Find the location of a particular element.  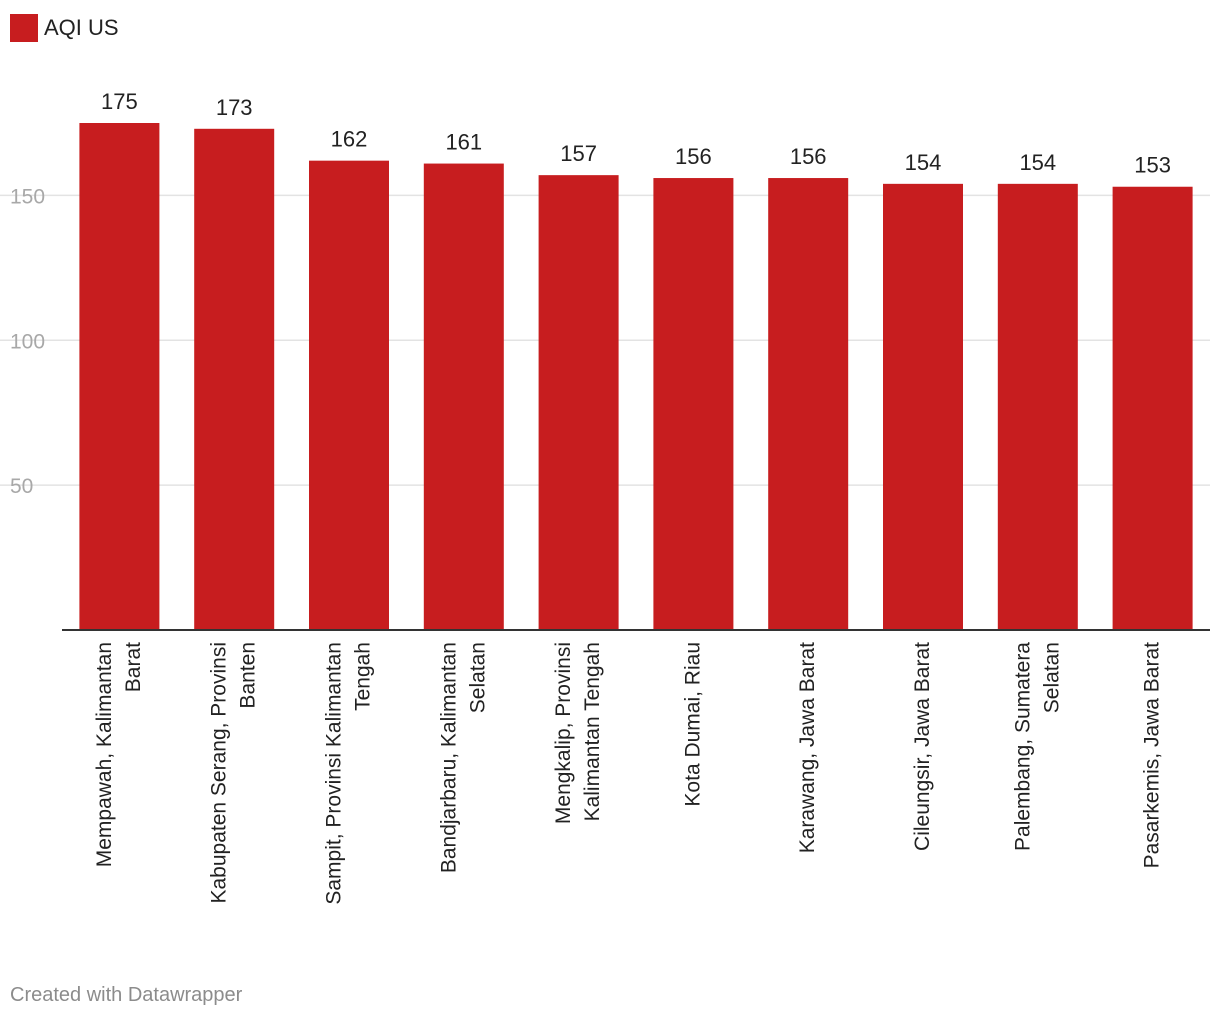

category-label: Mengkalip, Provinsi Kalimantan Tengah is located at coordinates (578, 733).